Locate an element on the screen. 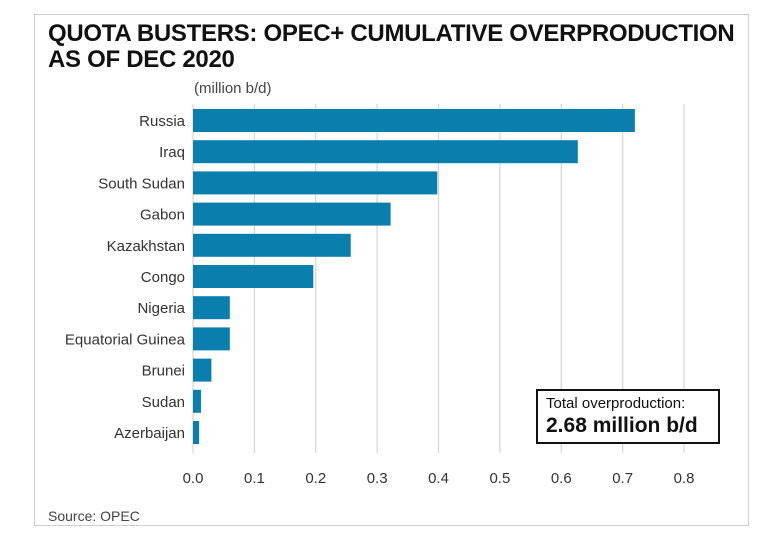 Image resolution: width=775 pixels, height=538 pixels. x-tick-label: 0.5 is located at coordinates (499, 478).